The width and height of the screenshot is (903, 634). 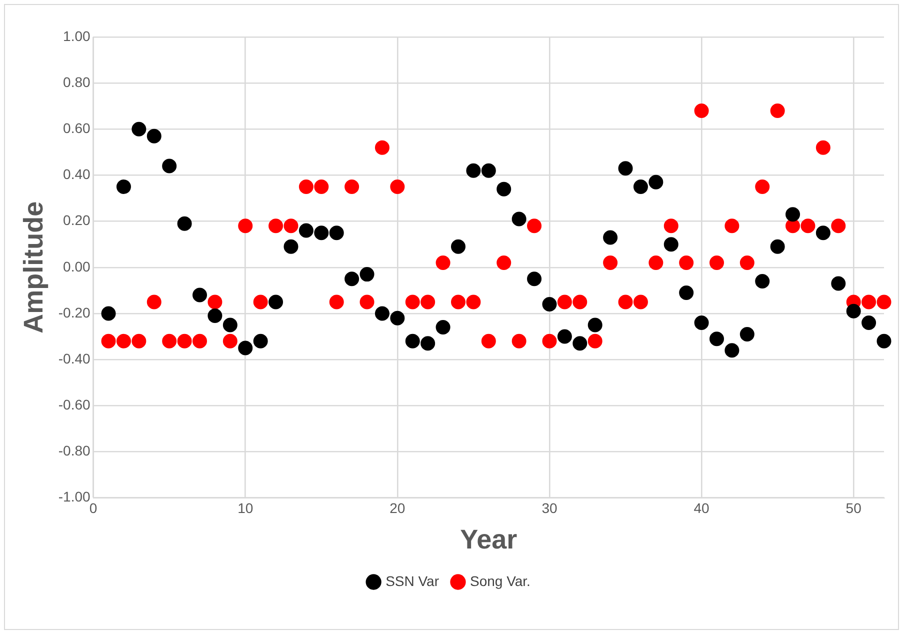 I want to click on y-tick-label: -0.60, so click(x=74, y=404).